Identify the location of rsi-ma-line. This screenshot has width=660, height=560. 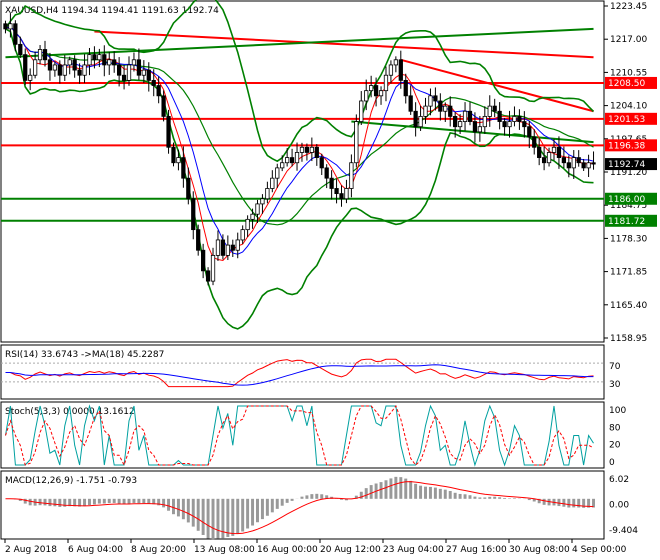
(299, 375).